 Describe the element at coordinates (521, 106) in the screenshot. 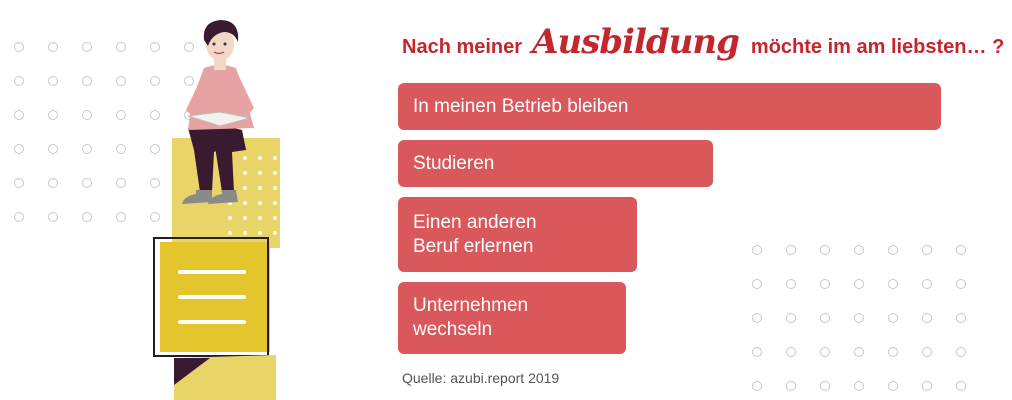

I see `bar-label: In meinen Betrieb bleiben` at that location.